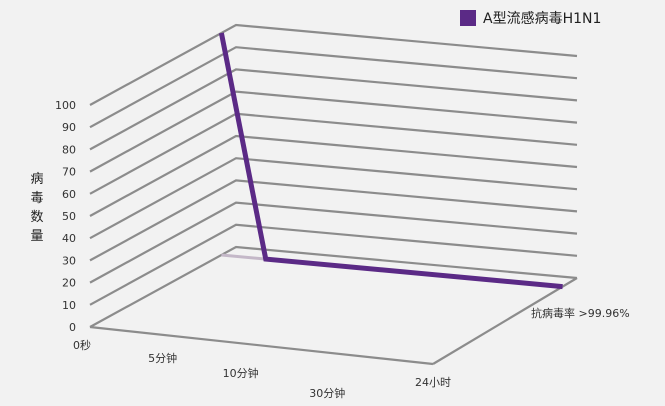 This screenshot has width=665, height=406. I want to click on y-tick-label: 40, so click(69, 238).